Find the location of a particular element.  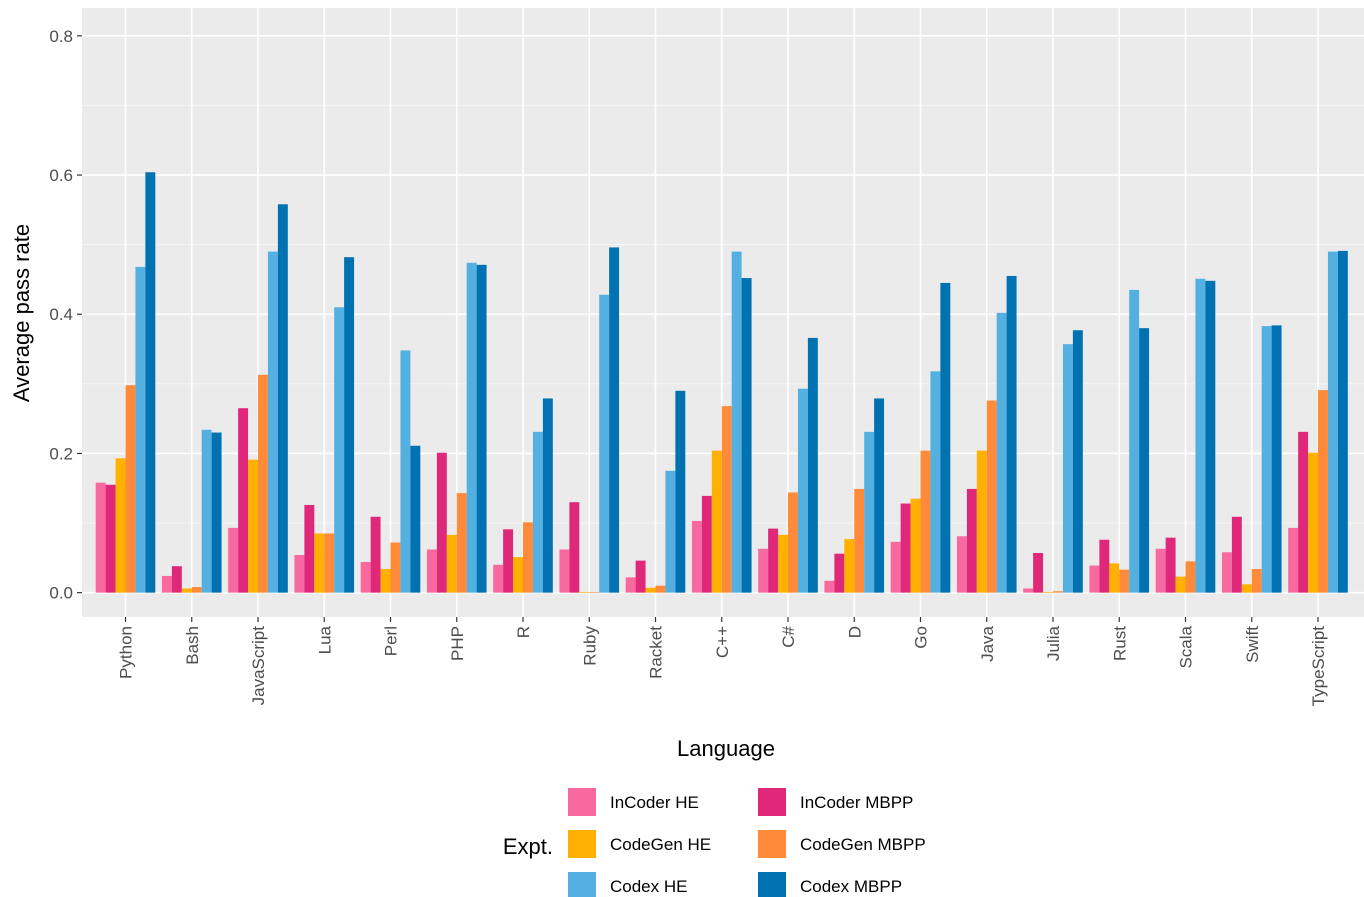

x-tick-label: Scala is located at coordinates (1186, 646).